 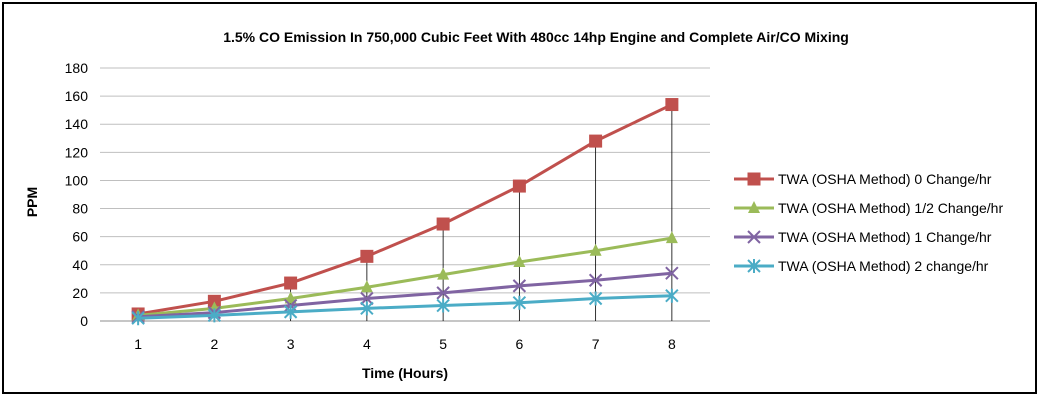 I want to click on legend-item: TWA (OSHA Method) 2 change/hr, so click(x=861, y=266).